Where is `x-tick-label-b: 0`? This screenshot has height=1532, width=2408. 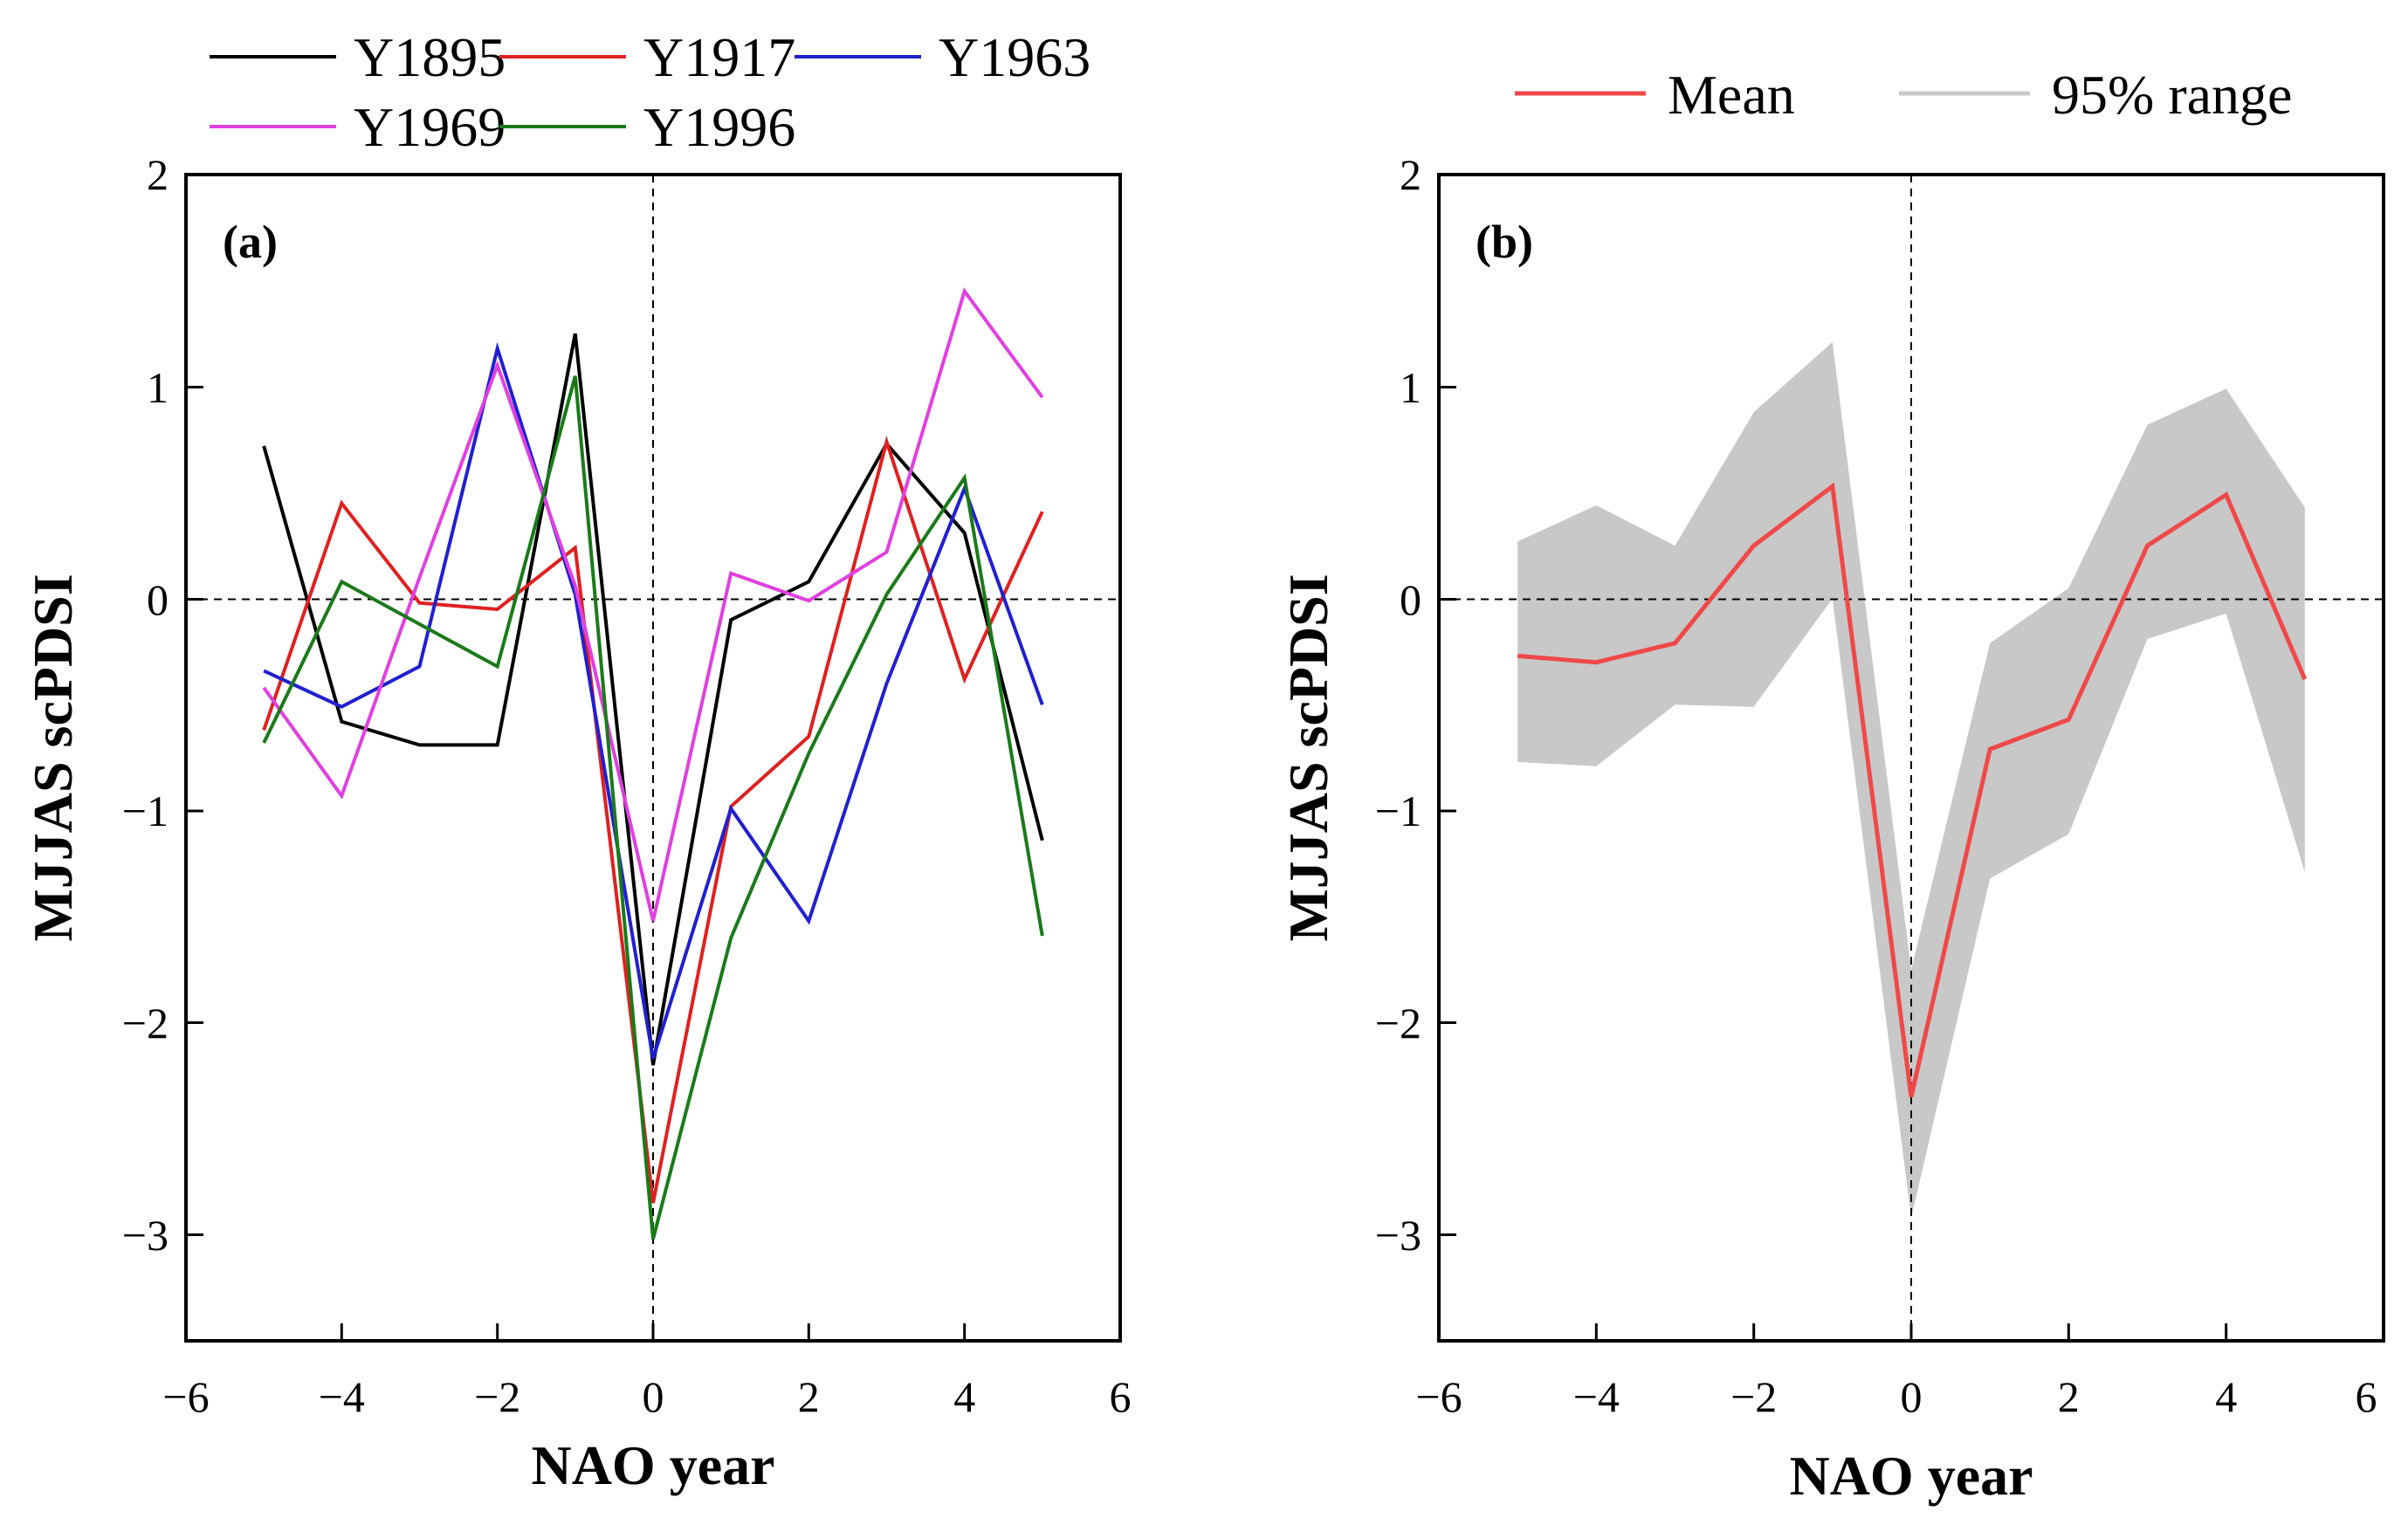 x-tick-label-b: 0 is located at coordinates (1912, 1396).